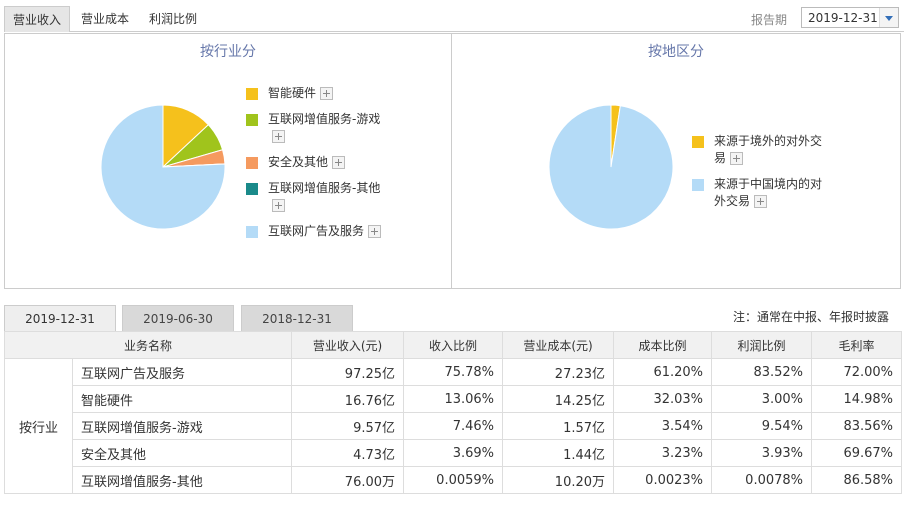  I want to click on cell: 3.69%, so click(453, 453).